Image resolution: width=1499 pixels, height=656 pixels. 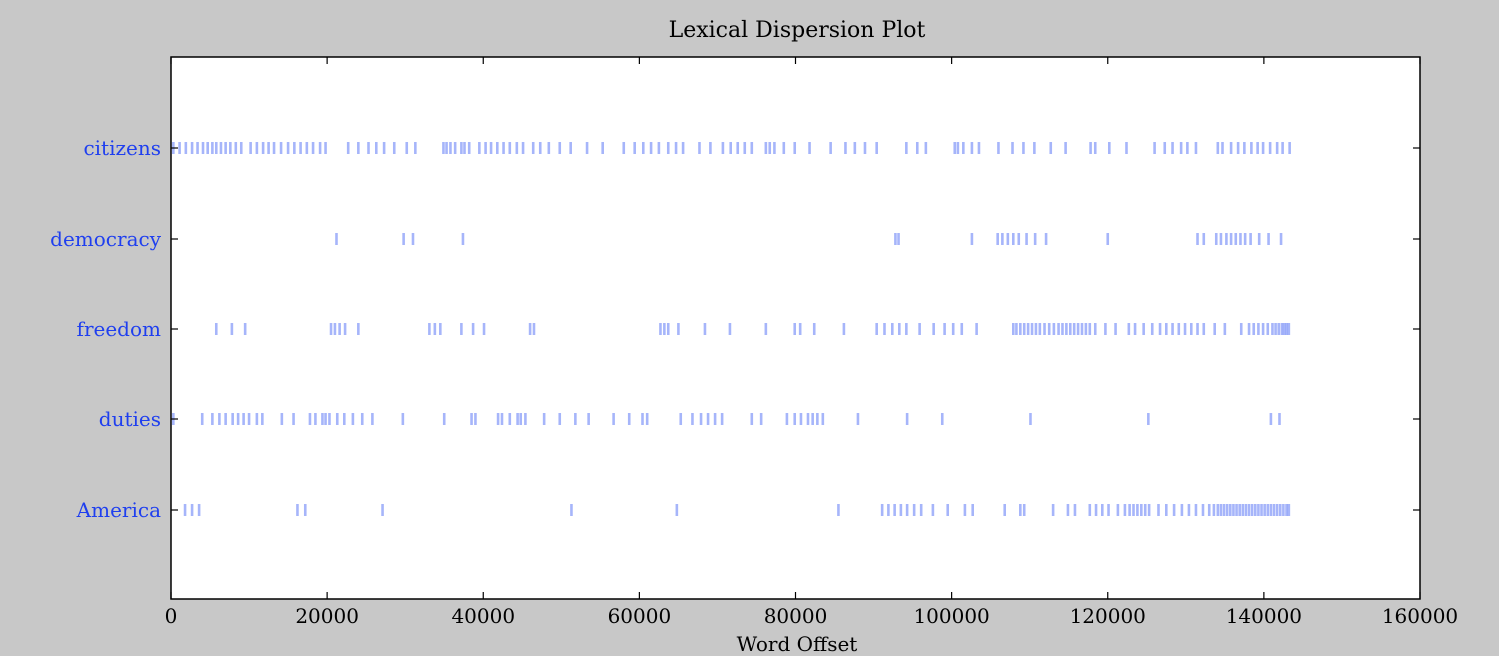 What do you see at coordinates (106, 239) in the screenshot?
I see `y-tick-label: democracy` at bounding box center [106, 239].